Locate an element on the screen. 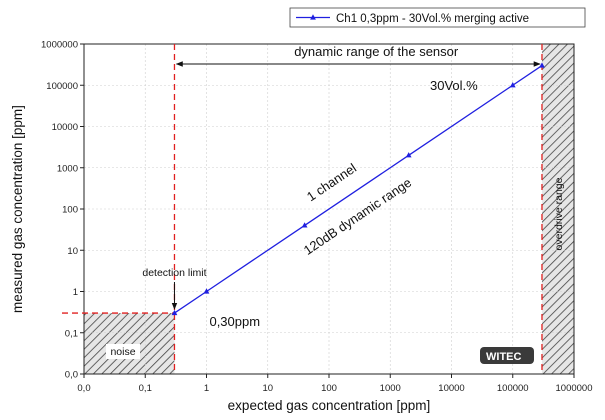  noise-label-background is located at coordinates (123, 351).